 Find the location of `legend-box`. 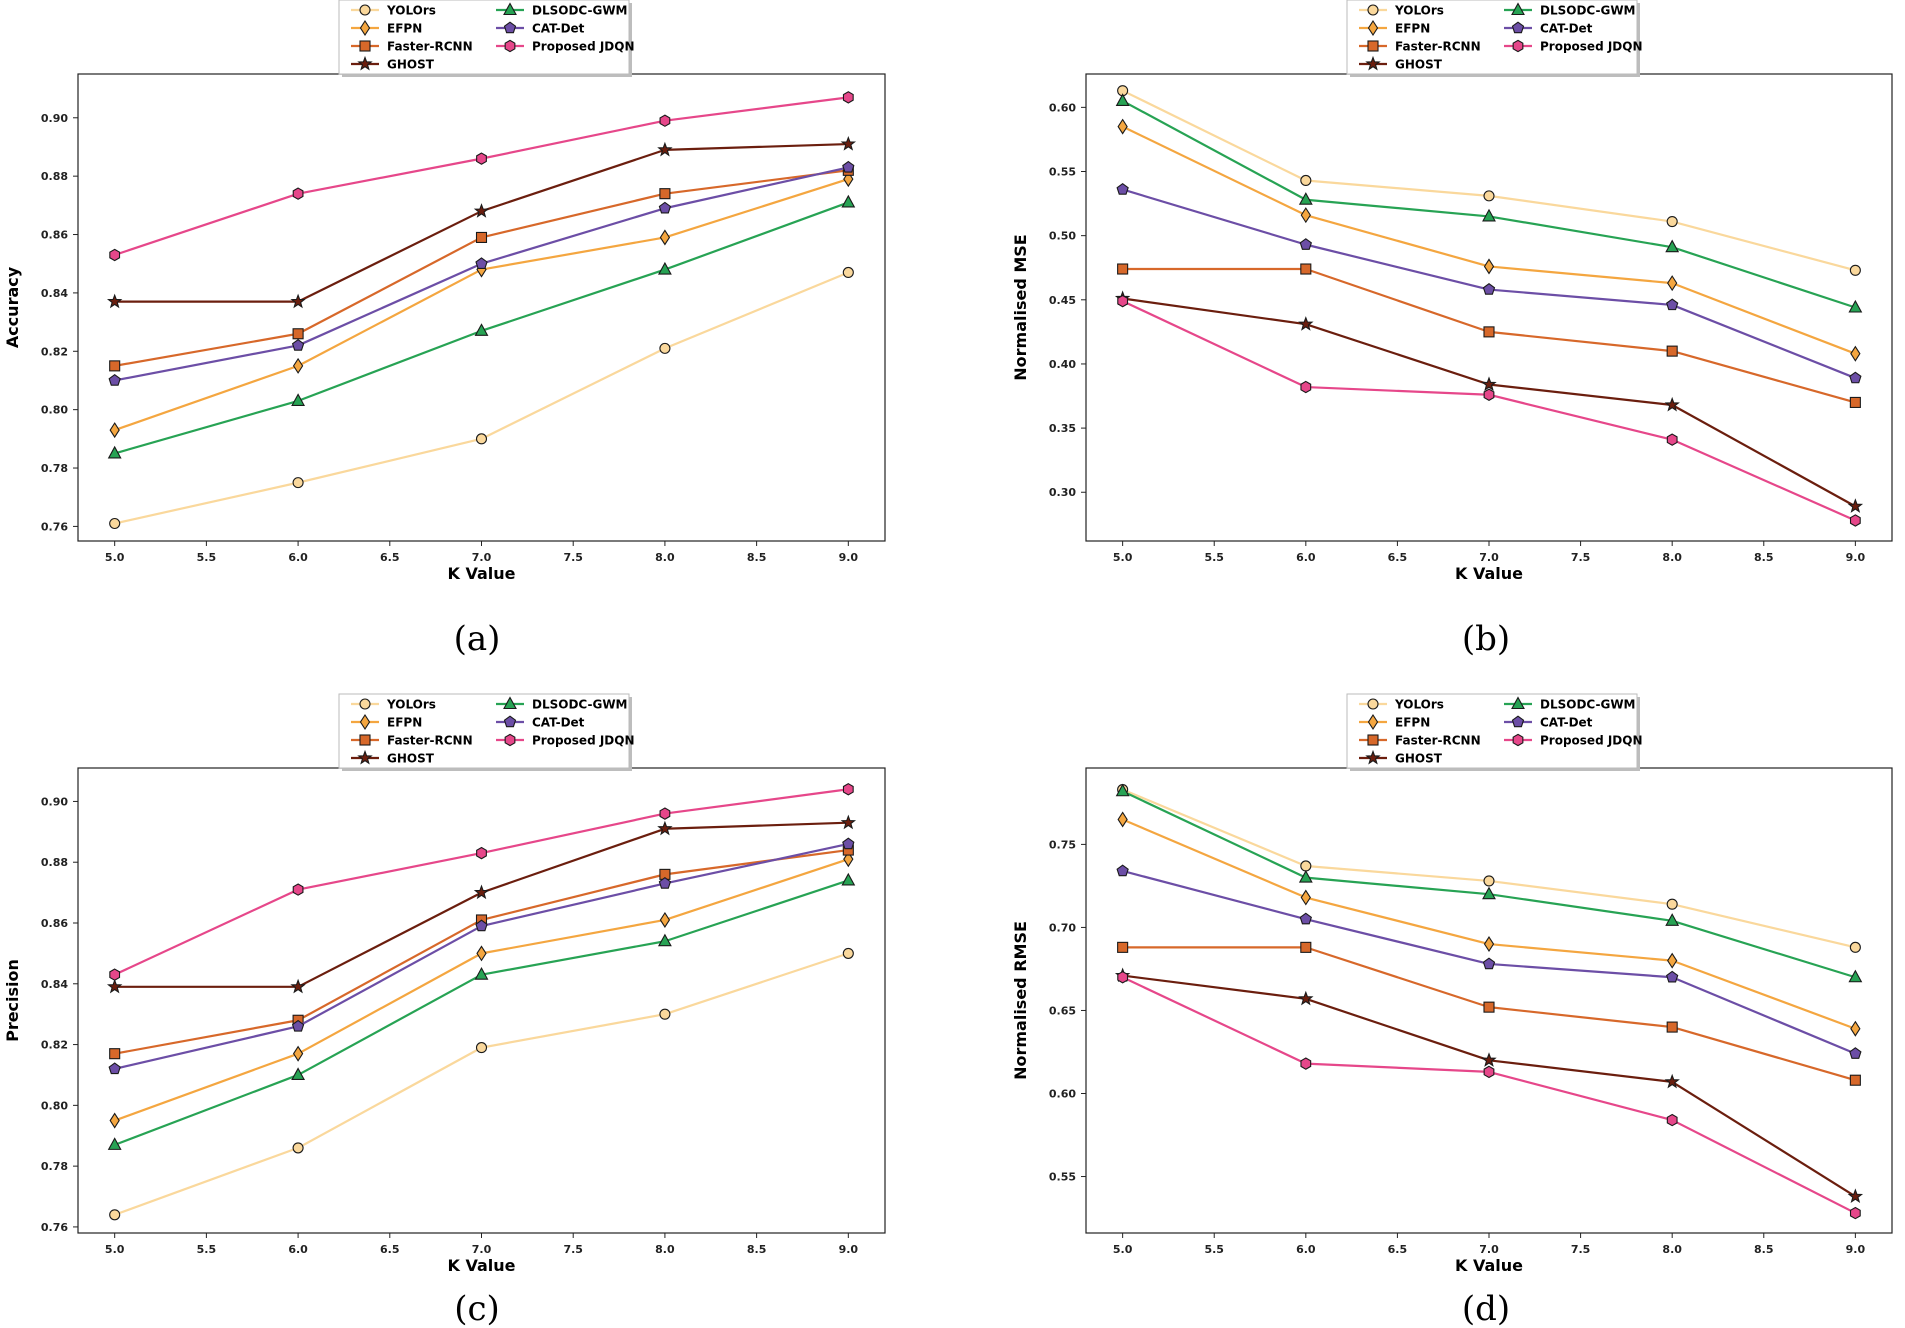

legend-box is located at coordinates (484, 731).